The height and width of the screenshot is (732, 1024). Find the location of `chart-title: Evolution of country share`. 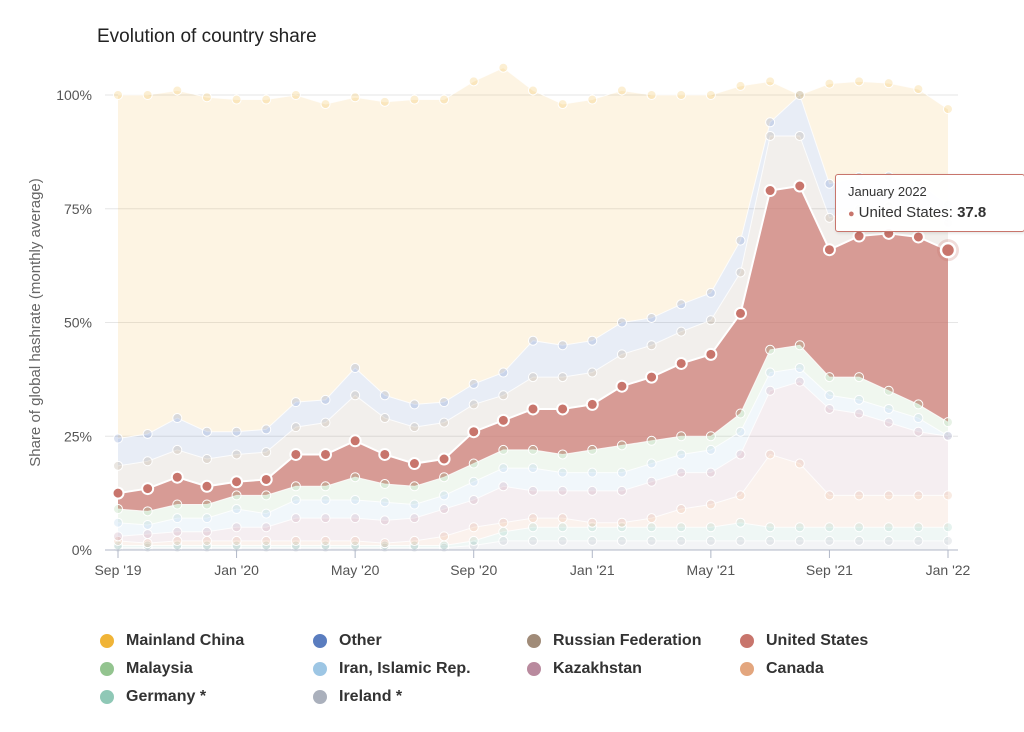

chart-title: Evolution of country share is located at coordinates (207, 36).